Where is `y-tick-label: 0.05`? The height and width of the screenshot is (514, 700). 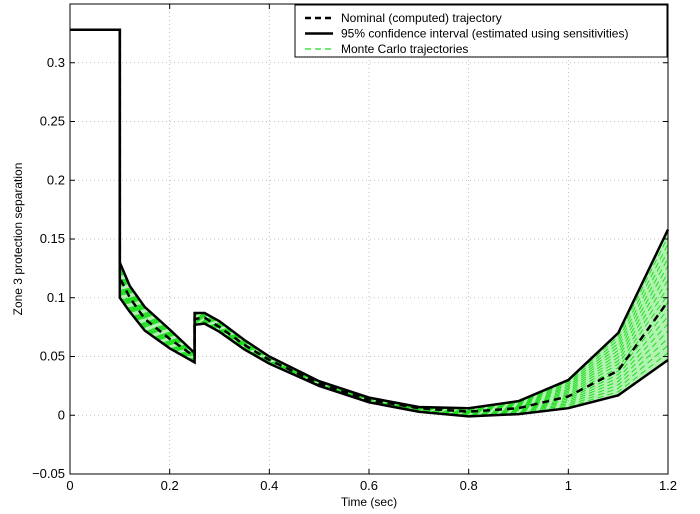 y-tick-label: 0.05 is located at coordinates (52, 356).